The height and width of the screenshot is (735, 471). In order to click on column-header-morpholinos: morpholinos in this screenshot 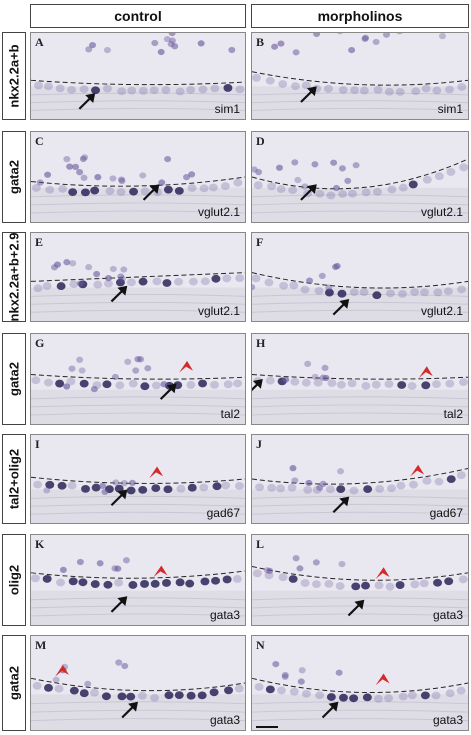, I will do `click(360, 16)`.